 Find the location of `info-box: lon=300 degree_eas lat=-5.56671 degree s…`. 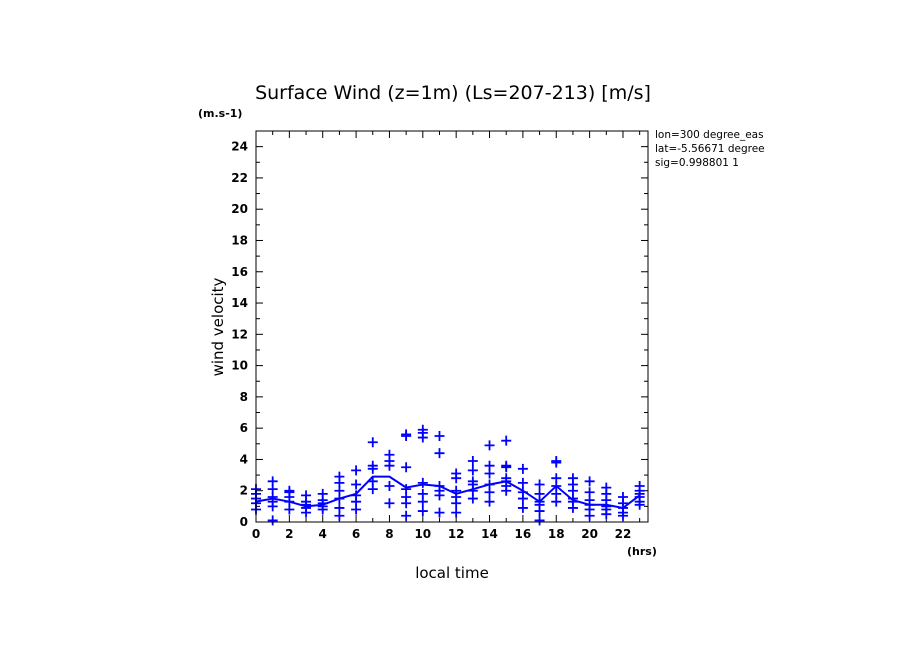

info-box: lon=300 degree_eas lat=-5.56671 degree s… is located at coordinates (710, 149).